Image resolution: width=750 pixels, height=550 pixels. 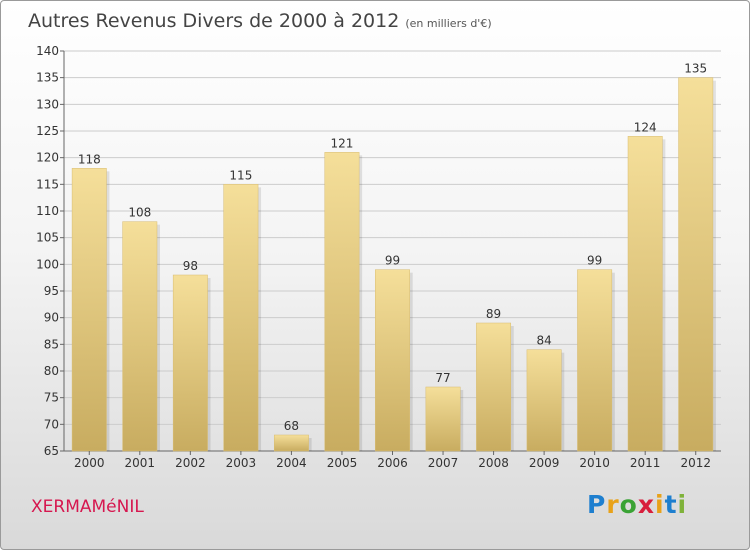 I want to click on y-tick-label: 105, so click(x=47, y=238).